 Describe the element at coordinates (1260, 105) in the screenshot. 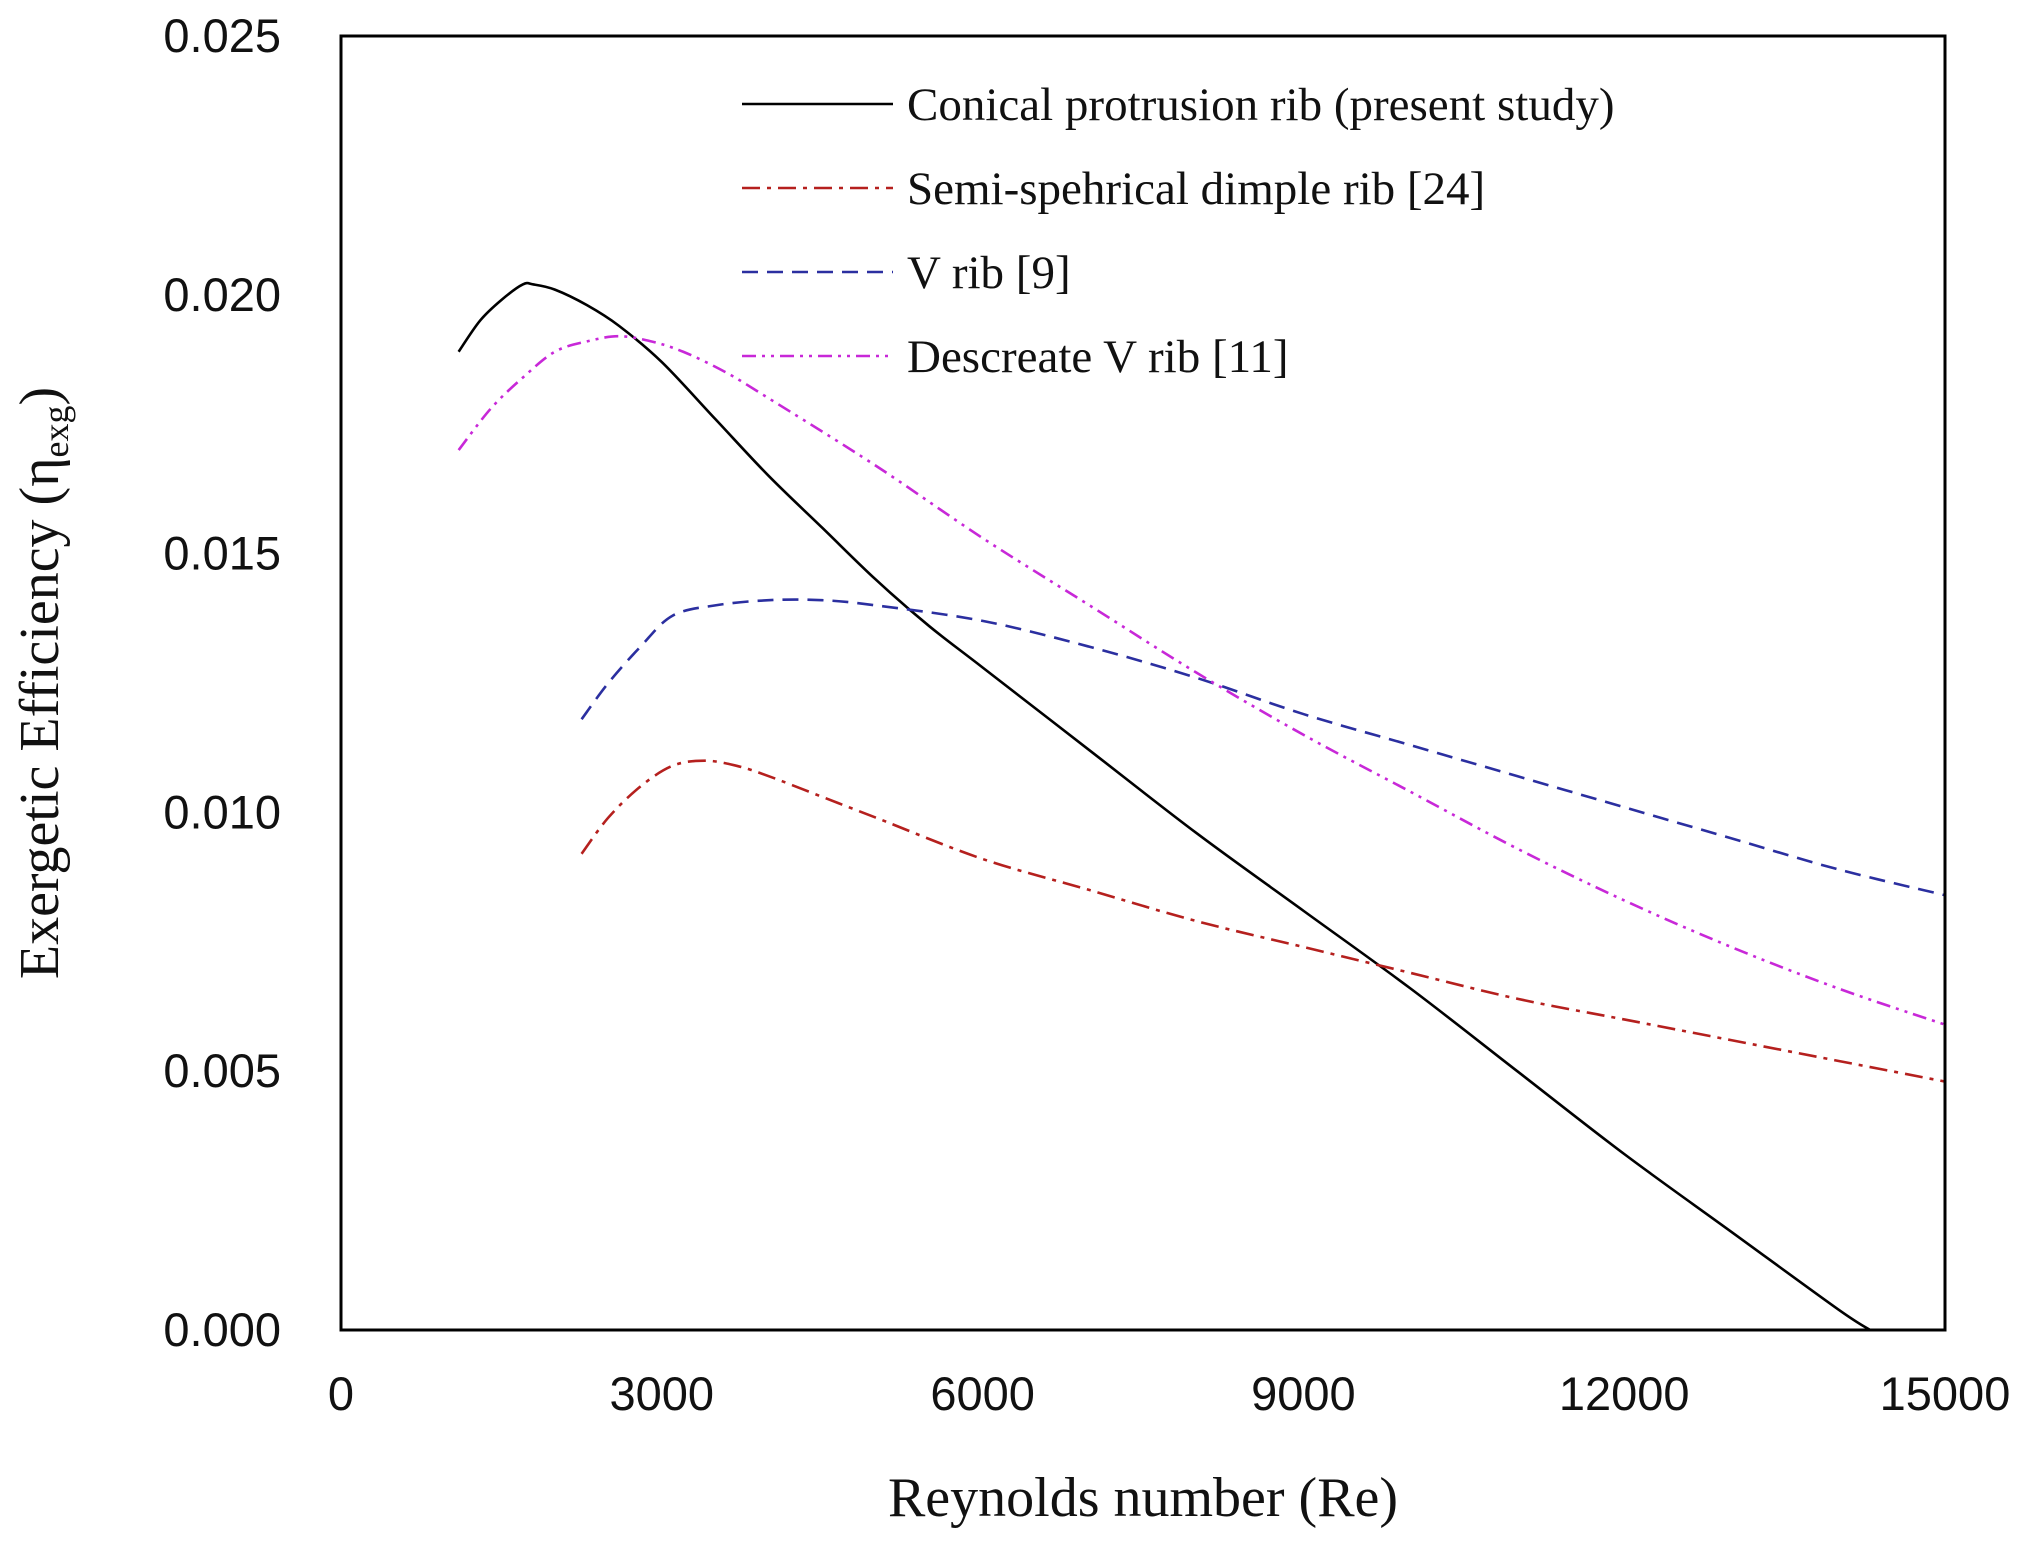

I see `legend-label-conical-protrusion: Conical protrusion rib (present study)` at that location.